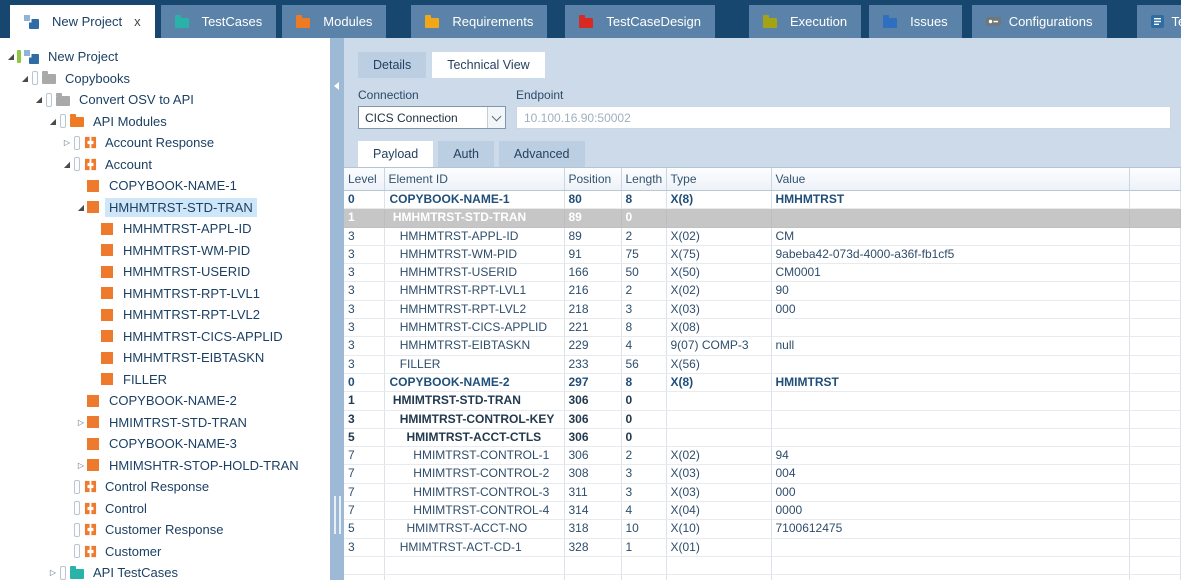 The height and width of the screenshot is (580, 1181). Describe the element at coordinates (466, 154) in the screenshot. I see `payload-tab-auth: Auth` at that location.